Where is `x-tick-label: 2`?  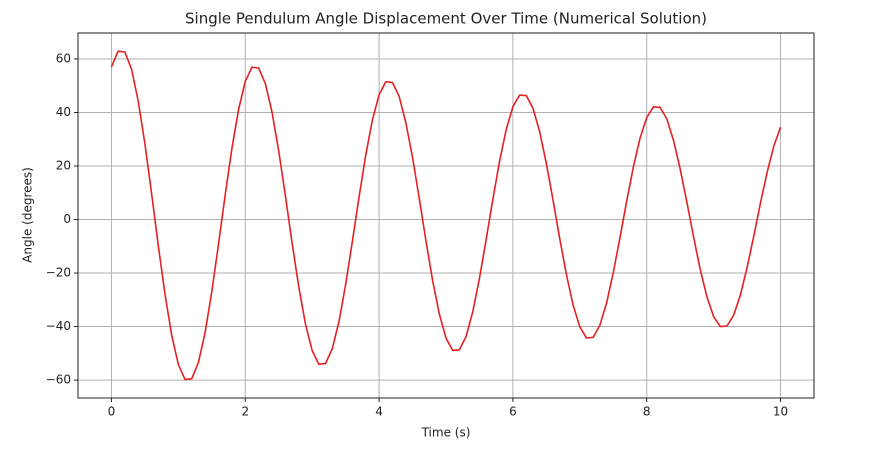 x-tick-label: 2 is located at coordinates (245, 412).